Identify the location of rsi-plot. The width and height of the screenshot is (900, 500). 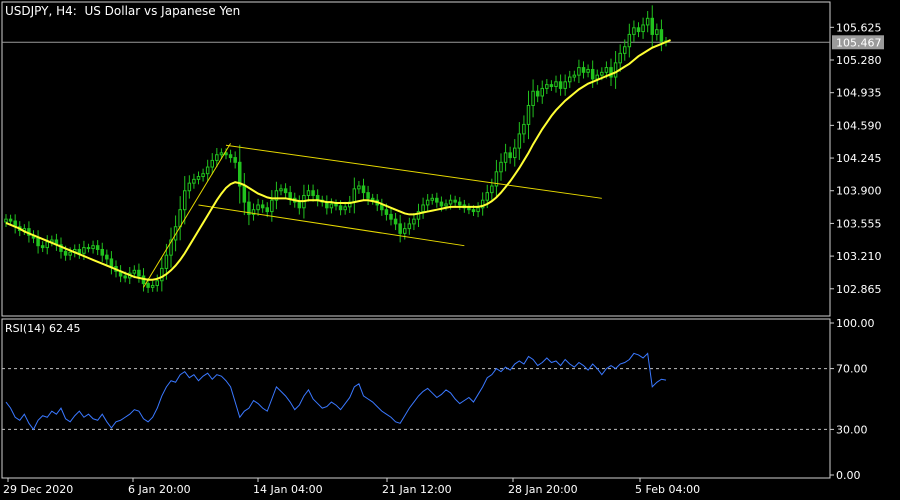
(416, 391).